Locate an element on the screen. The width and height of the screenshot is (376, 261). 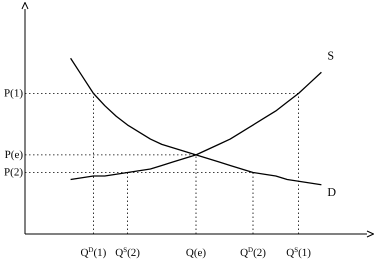
series-label: D is located at coordinates (331, 191).